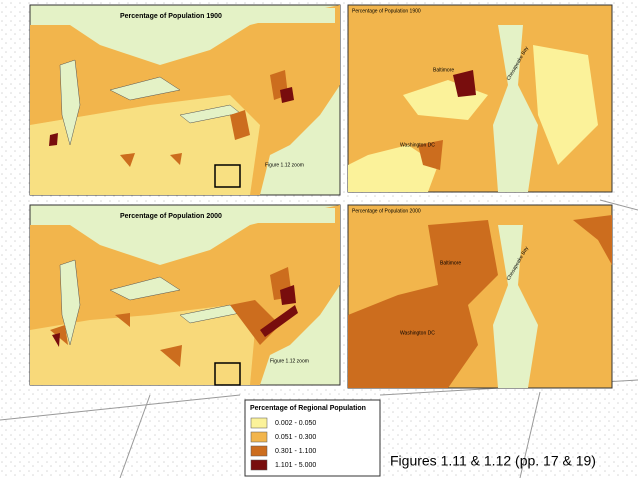 This screenshot has width=638, height=478. What do you see at coordinates (493, 461) in the screenshot?
I see `caption: Figures 1.11 & 1.12 (pp. 17 & 19)` at bounding box center [493, 461].